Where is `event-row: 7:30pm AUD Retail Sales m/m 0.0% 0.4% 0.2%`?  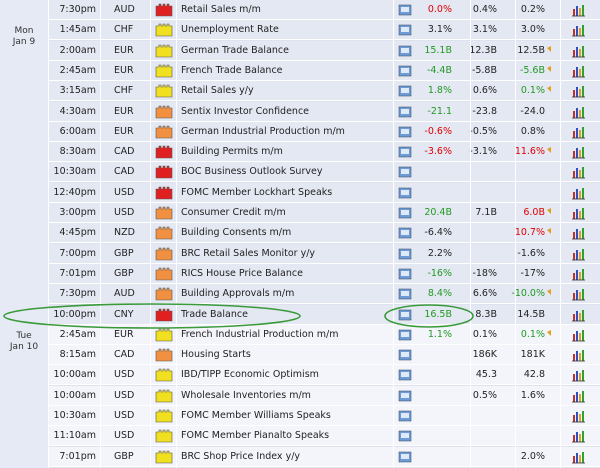
event-row: 7:30pm AUD Retail Sales m/m 0.0% 0.4% 0.2% is located at coordinates (324, 10).